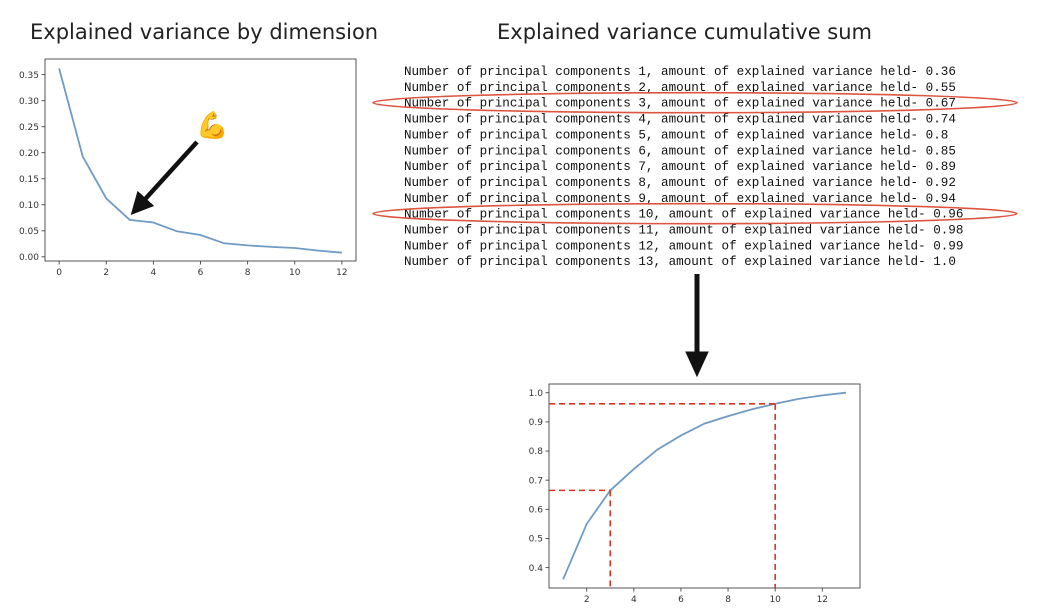 The height and width of the screenshot is (614, 1044). What do you see at coordinates (29, 102) in the screenshot?
I see `dim-y-tick-label: 0.30` at bounding box center [29, 102].